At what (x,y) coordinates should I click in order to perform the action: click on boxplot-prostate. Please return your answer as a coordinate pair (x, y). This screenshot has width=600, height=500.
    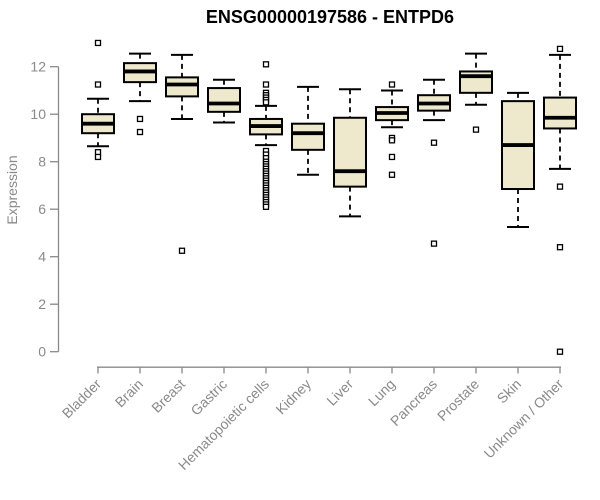
    Looking at the image, I should click on (476, 92).